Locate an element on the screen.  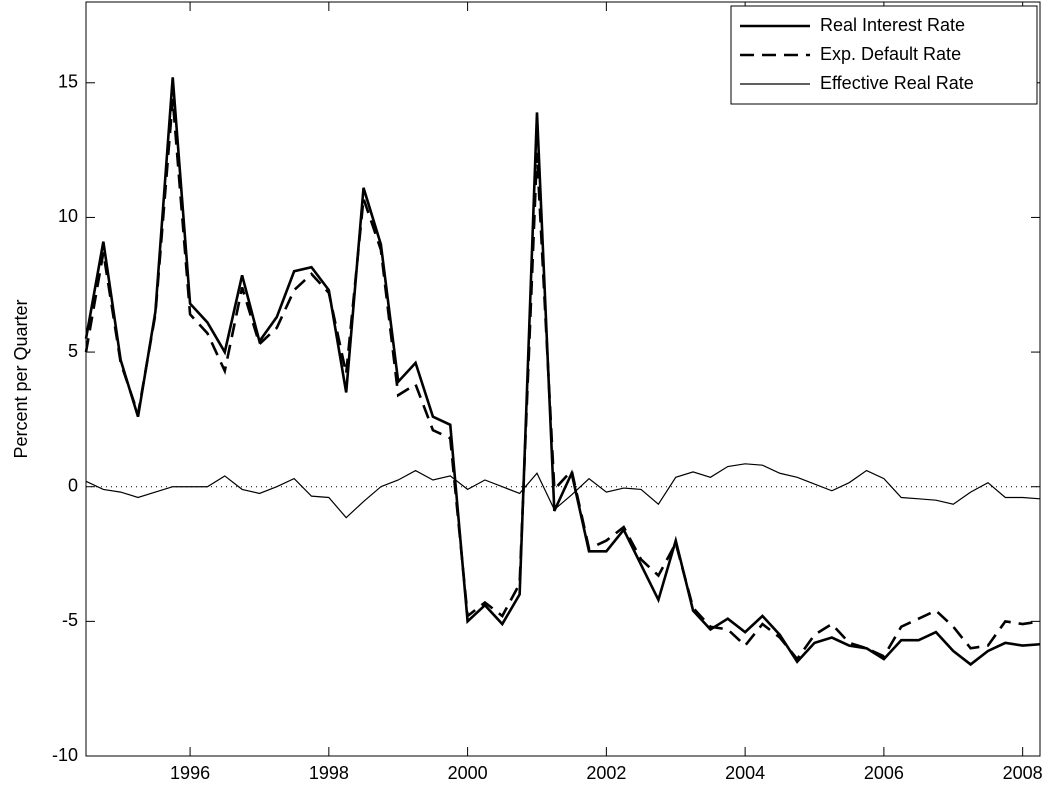
legend-label: Real Interest Rate is located at coordinates (892, 25).